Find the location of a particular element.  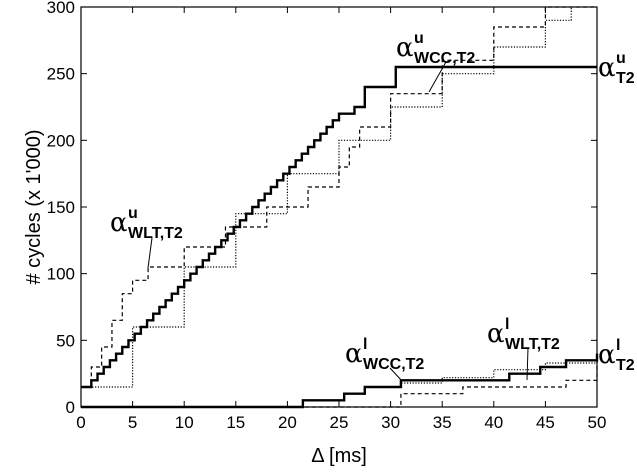

series-t2_lower is located at coordinates (340, 381).